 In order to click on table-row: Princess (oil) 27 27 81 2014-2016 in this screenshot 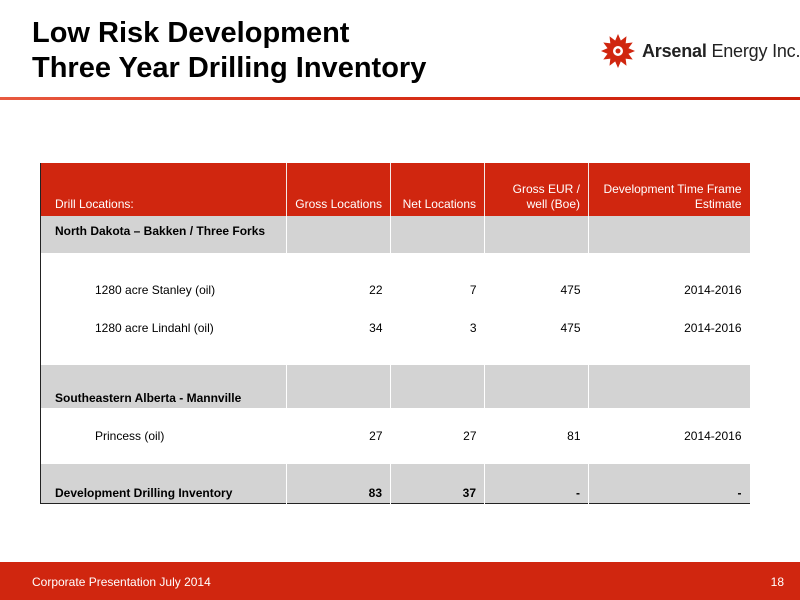, I will do `click(395, 436)`.